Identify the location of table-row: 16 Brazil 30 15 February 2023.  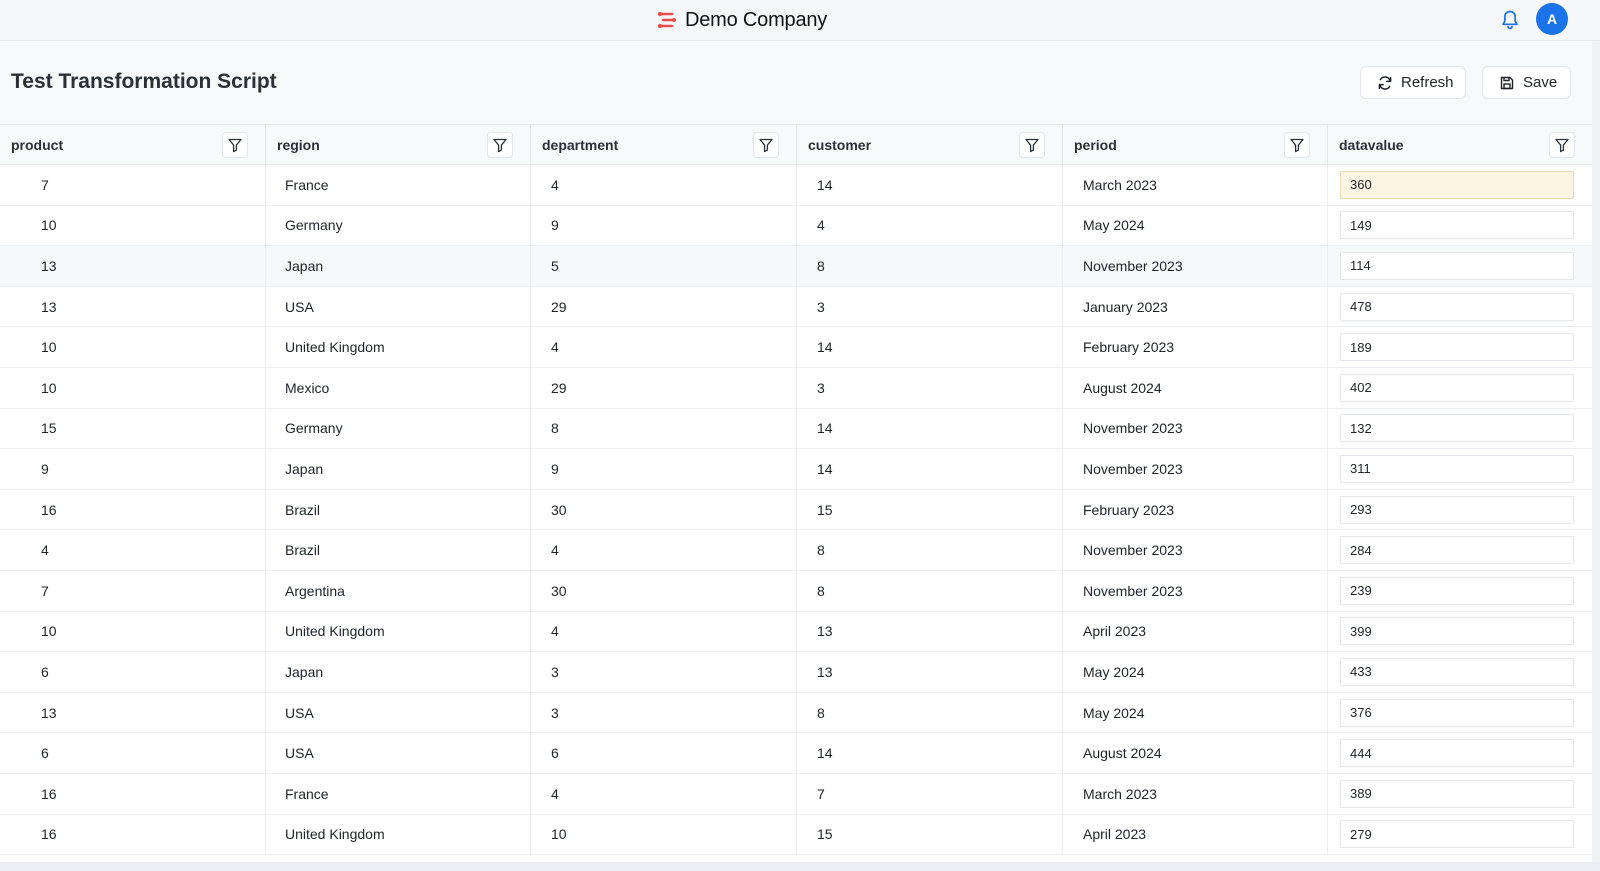
(796, 510).